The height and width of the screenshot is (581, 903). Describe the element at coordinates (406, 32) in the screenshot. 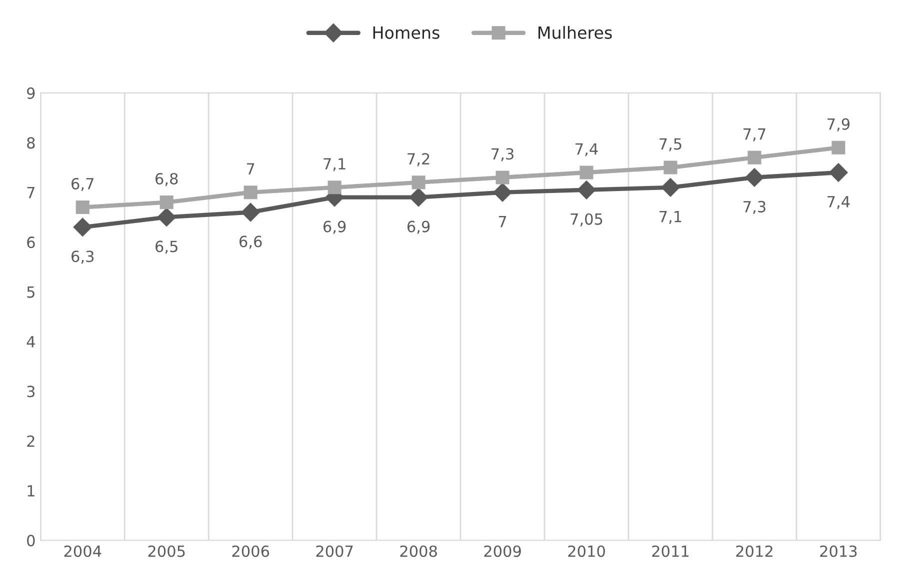

I see `legend-label: Homens` at that location.